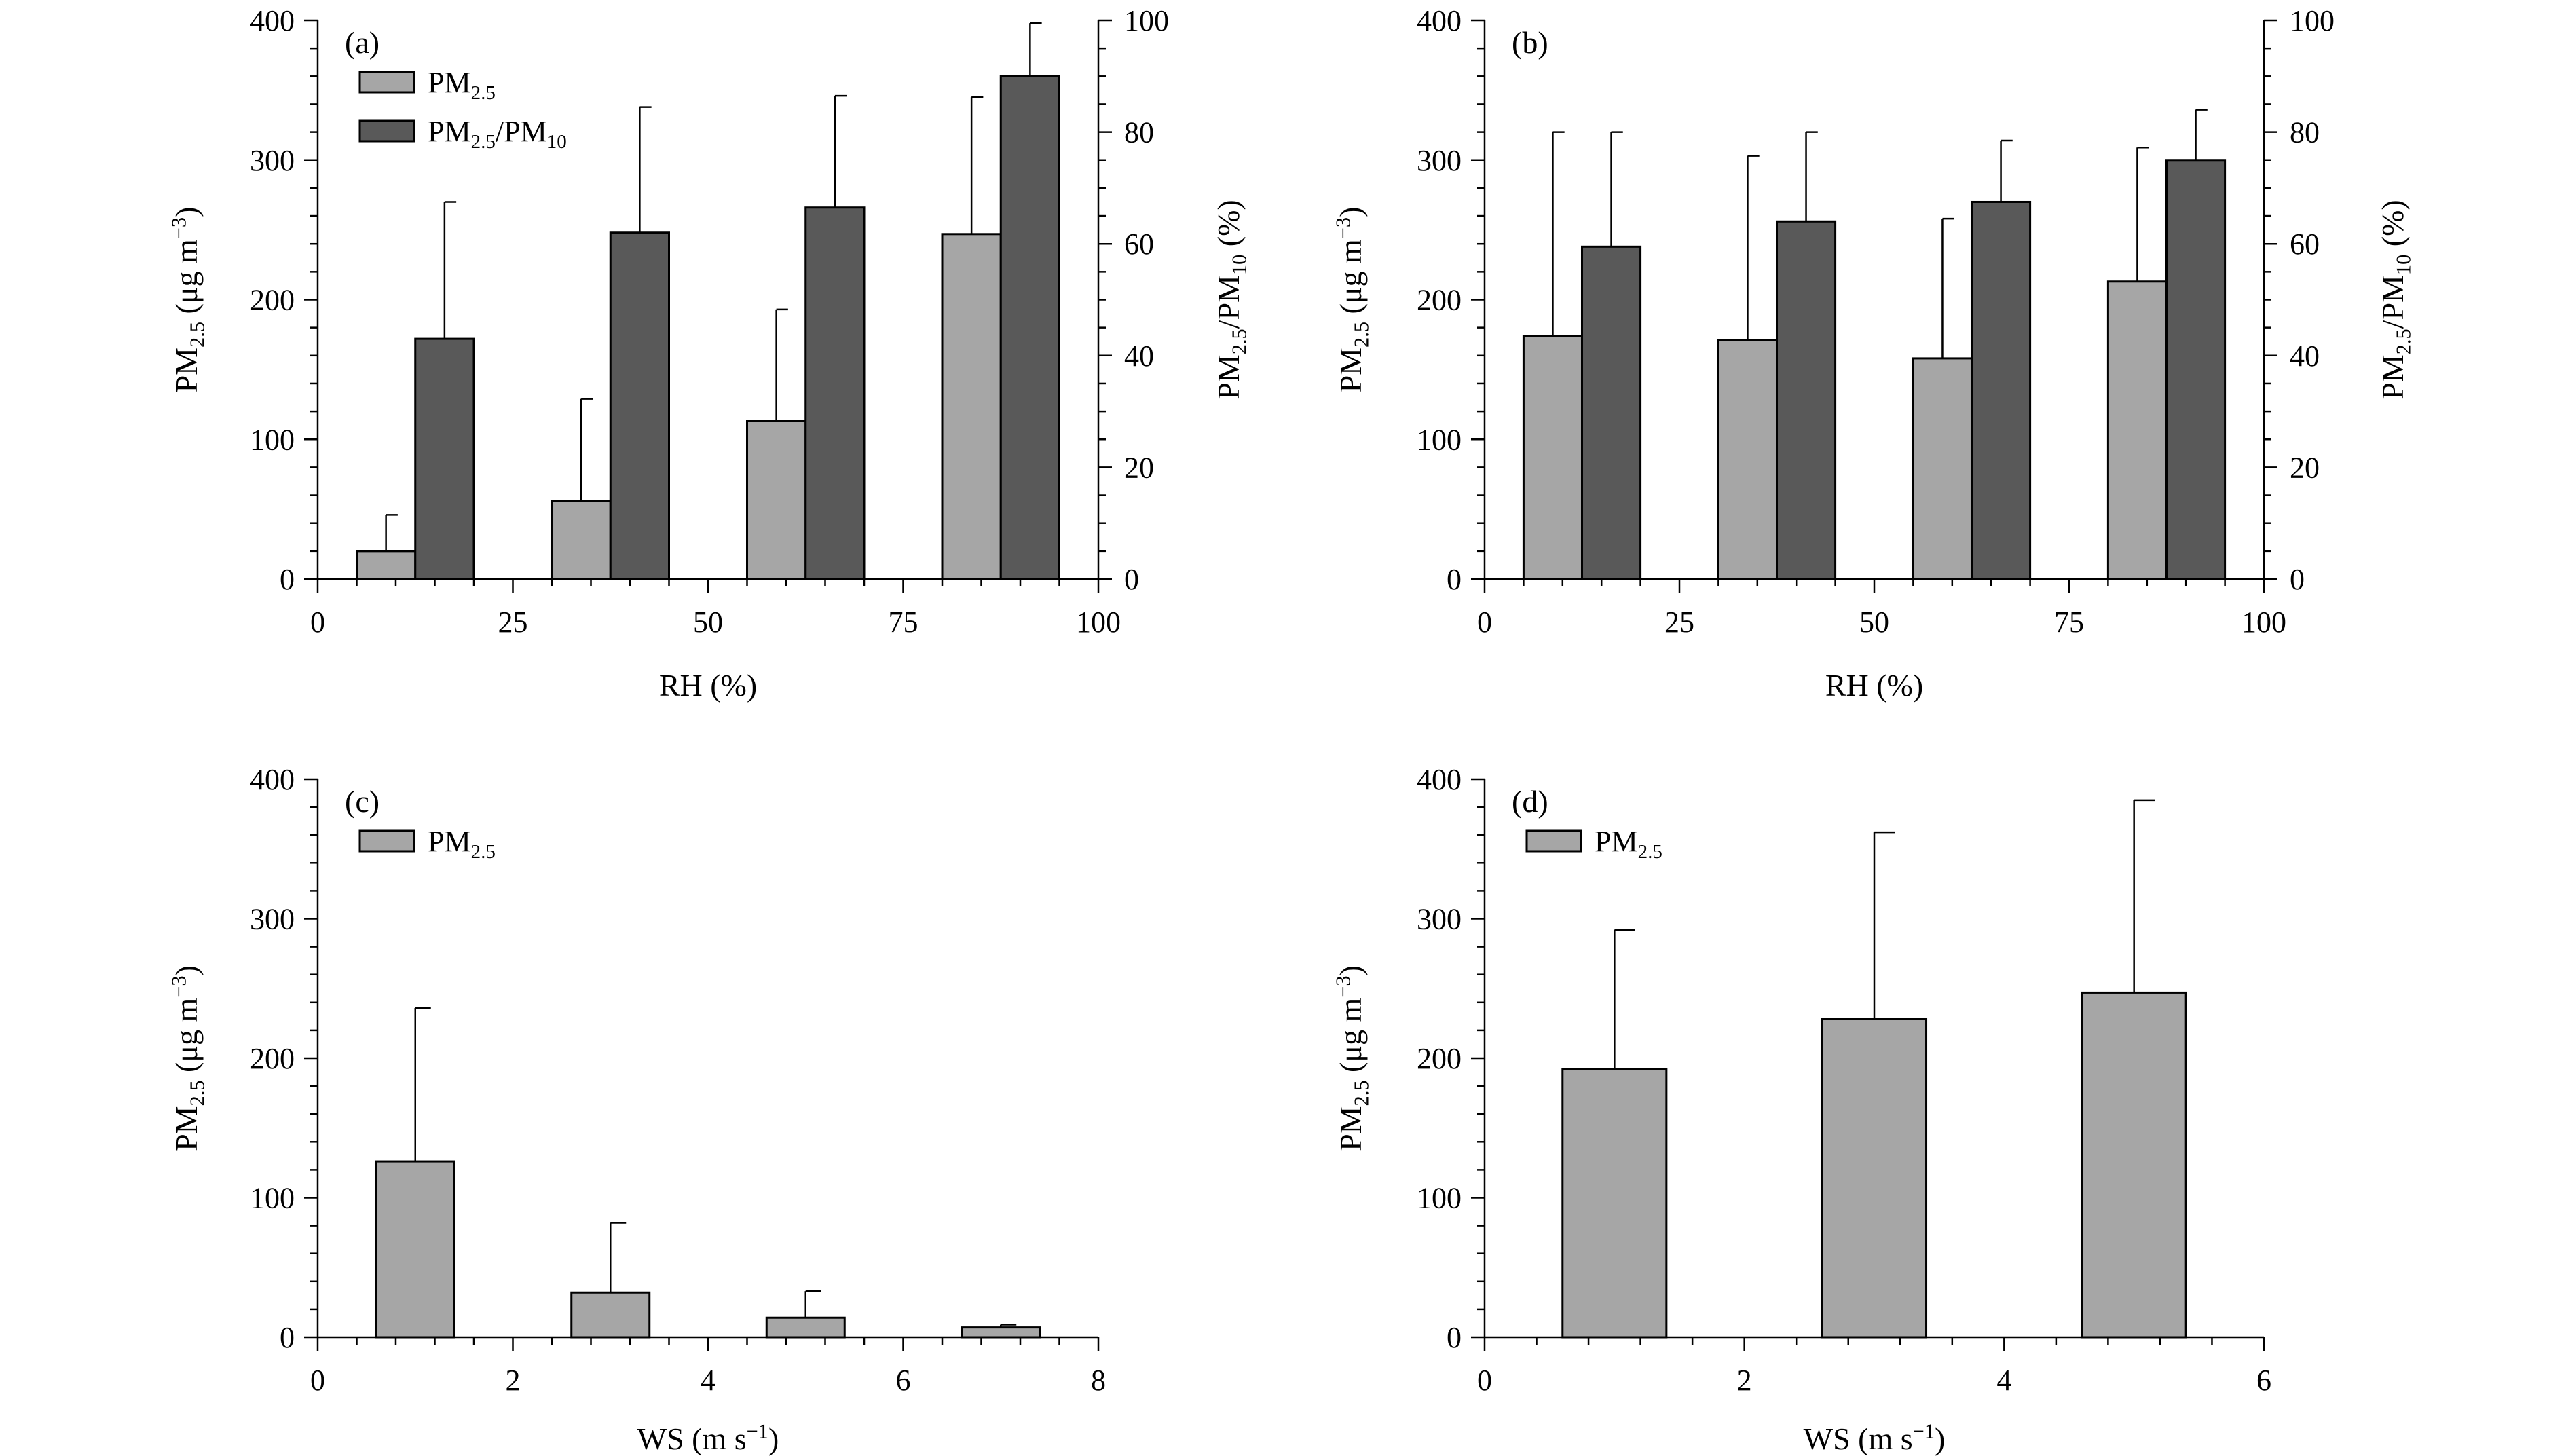 The width and height of the screenshot is (2566, 1456). What do you see at coordinates (362, 801) in the screenshot?
I see `panel-label: (c)` at bounding box center [362, 801].